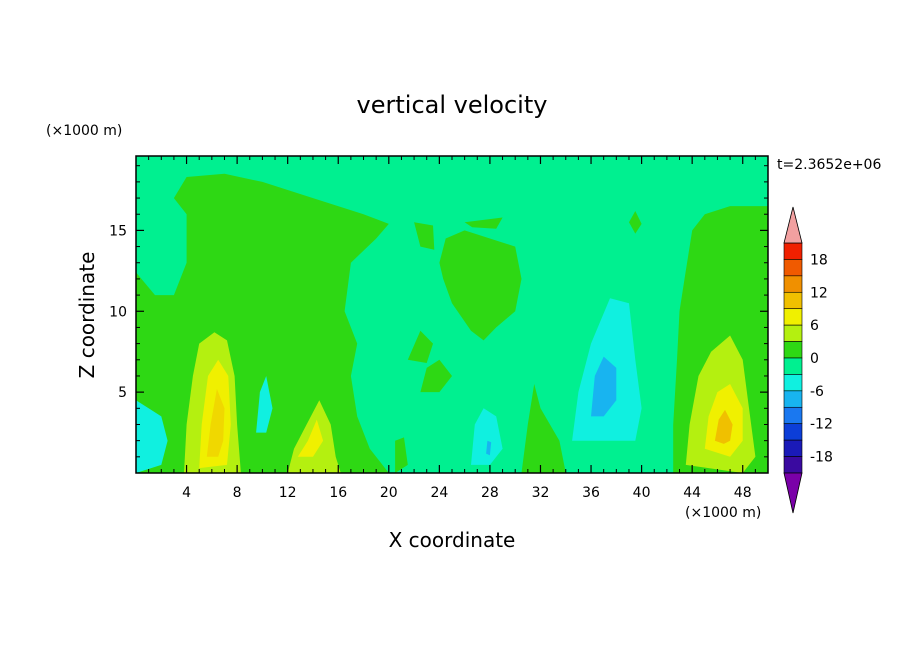 The image size is (904, 654). What do you see at coordinates (186, 493) in the screenshot?
I see `x-tick-label: 4` at bounding box center [186, 493].